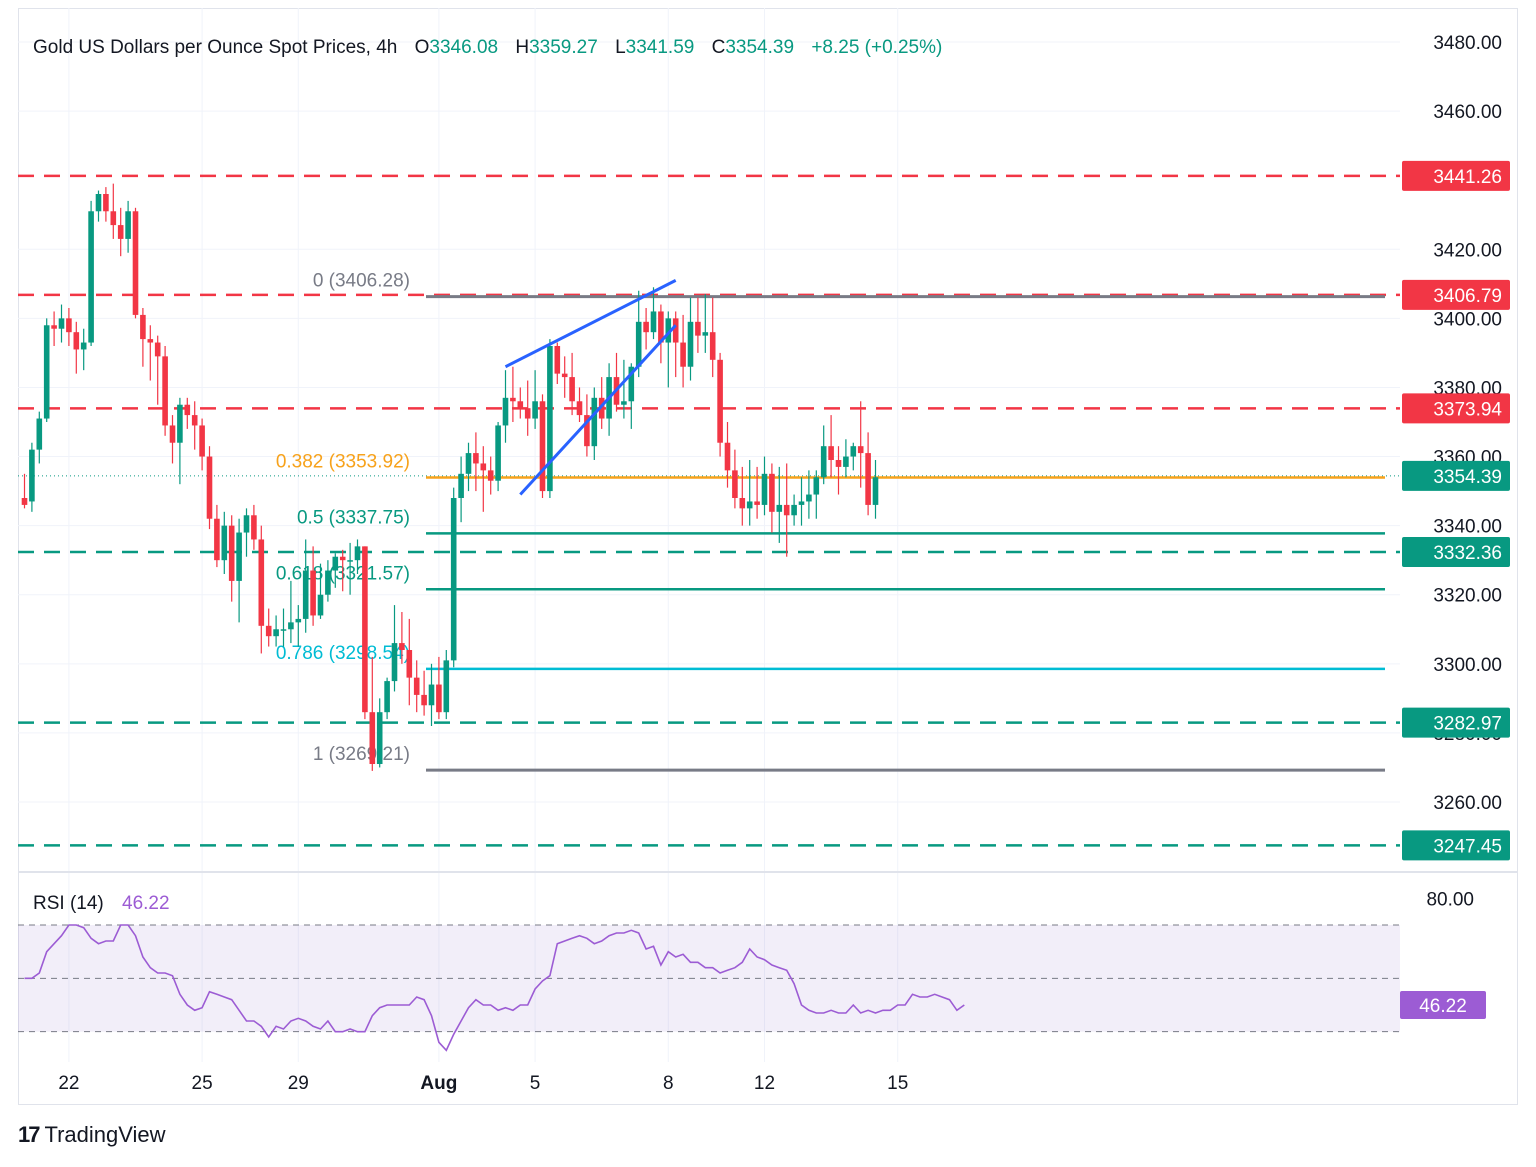  What do you see at coordinates (353, 517) in the screenshot?
I see `fib-label: 0.5 (3337.75)` at bounding box center [353, 517].